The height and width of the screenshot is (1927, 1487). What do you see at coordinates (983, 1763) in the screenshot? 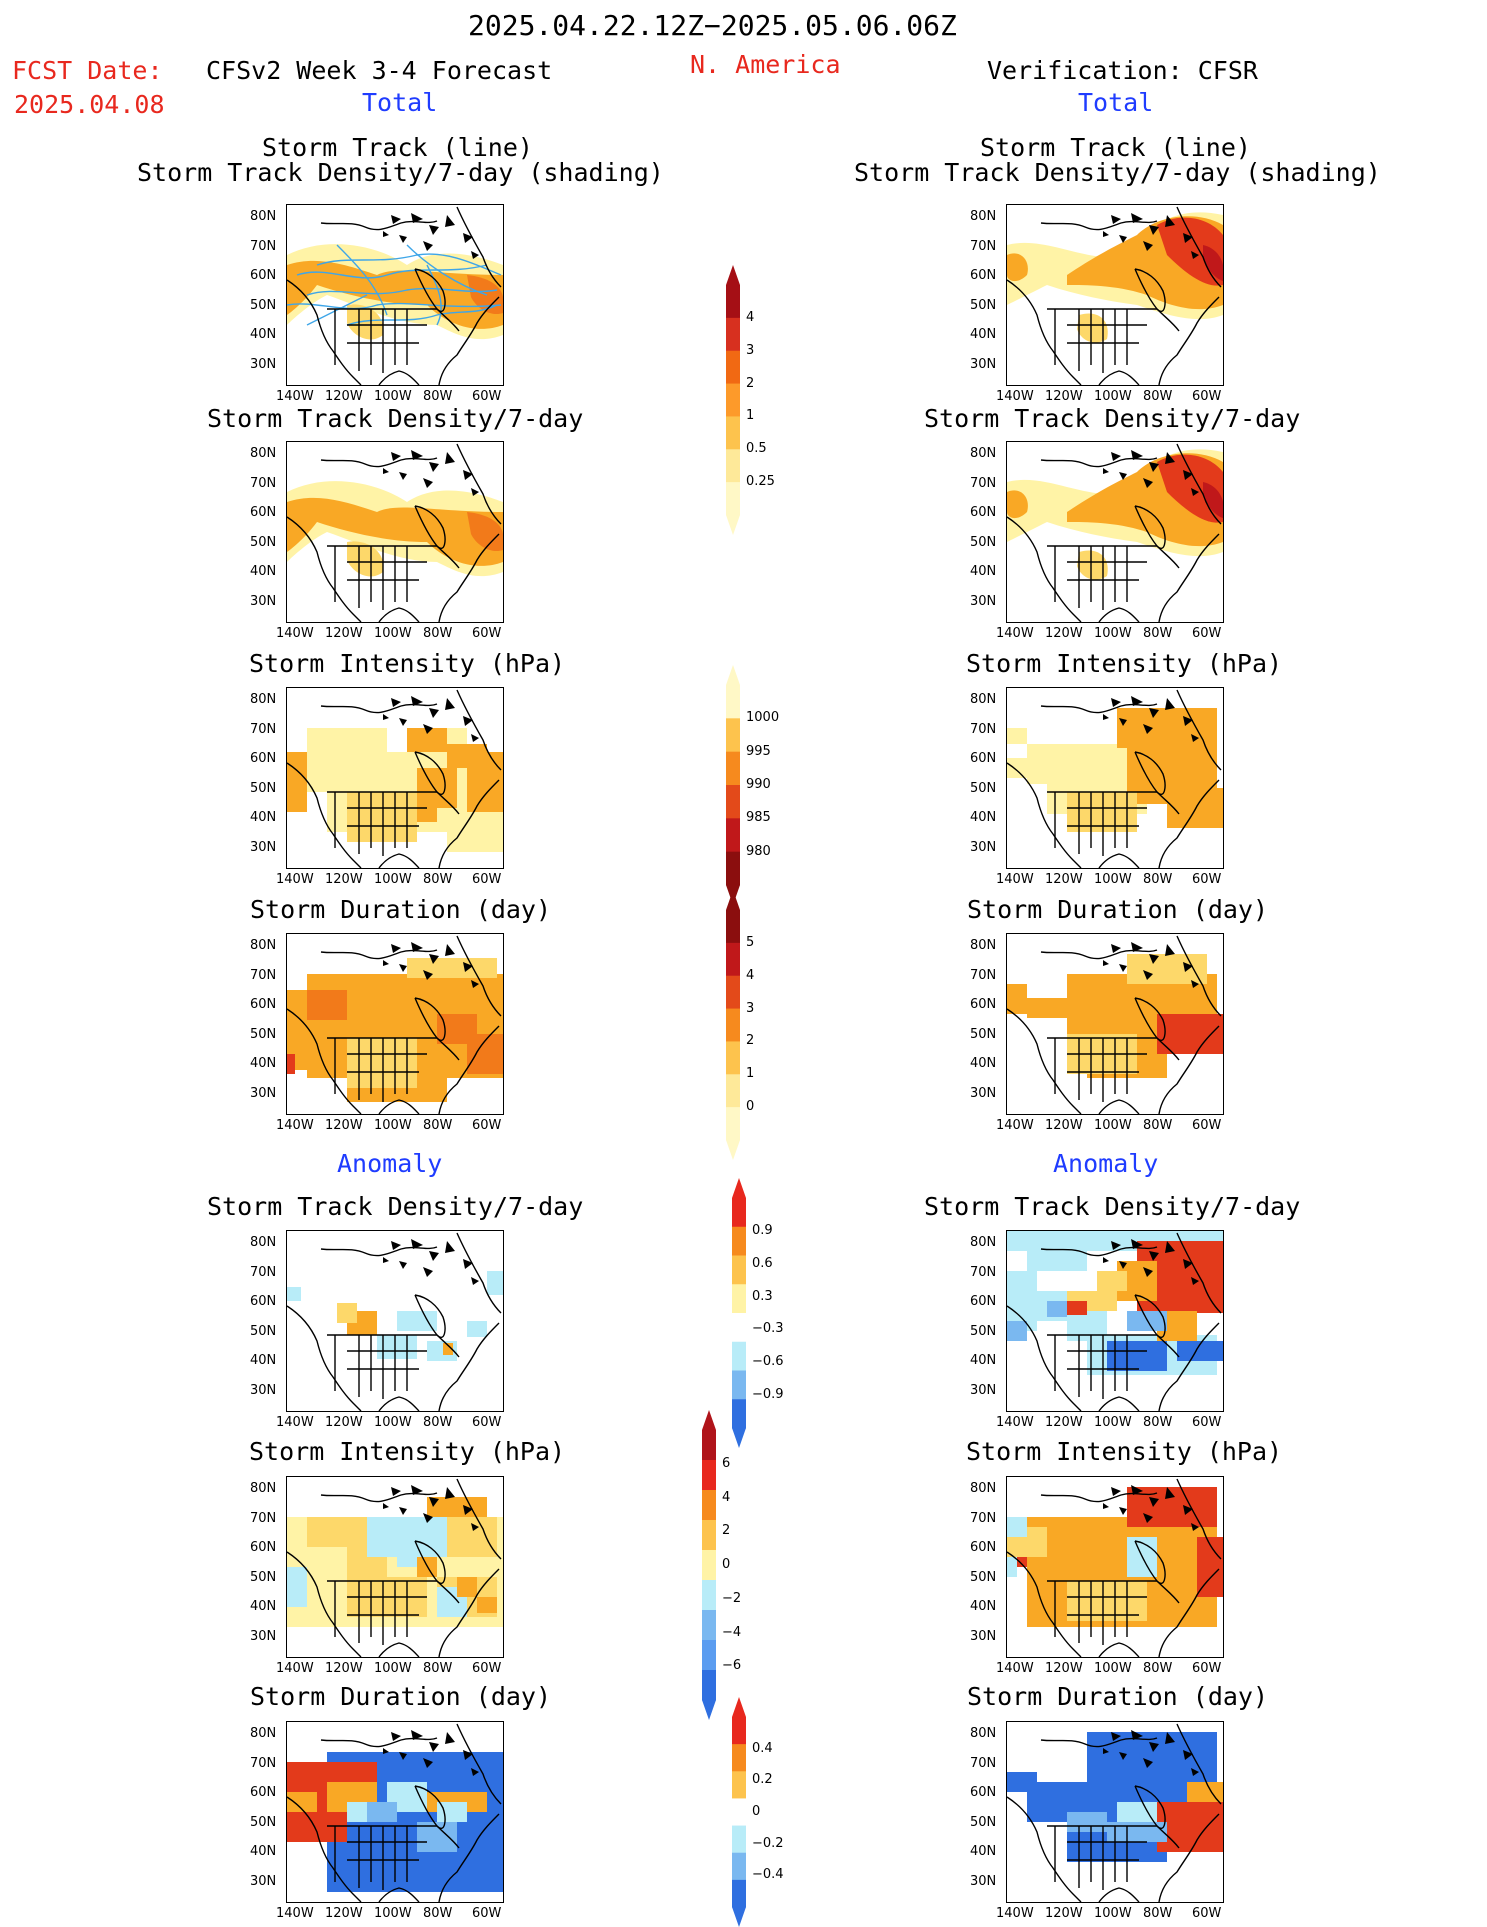
I see `lat-label: 70N` at bounding box center [983, 1763].